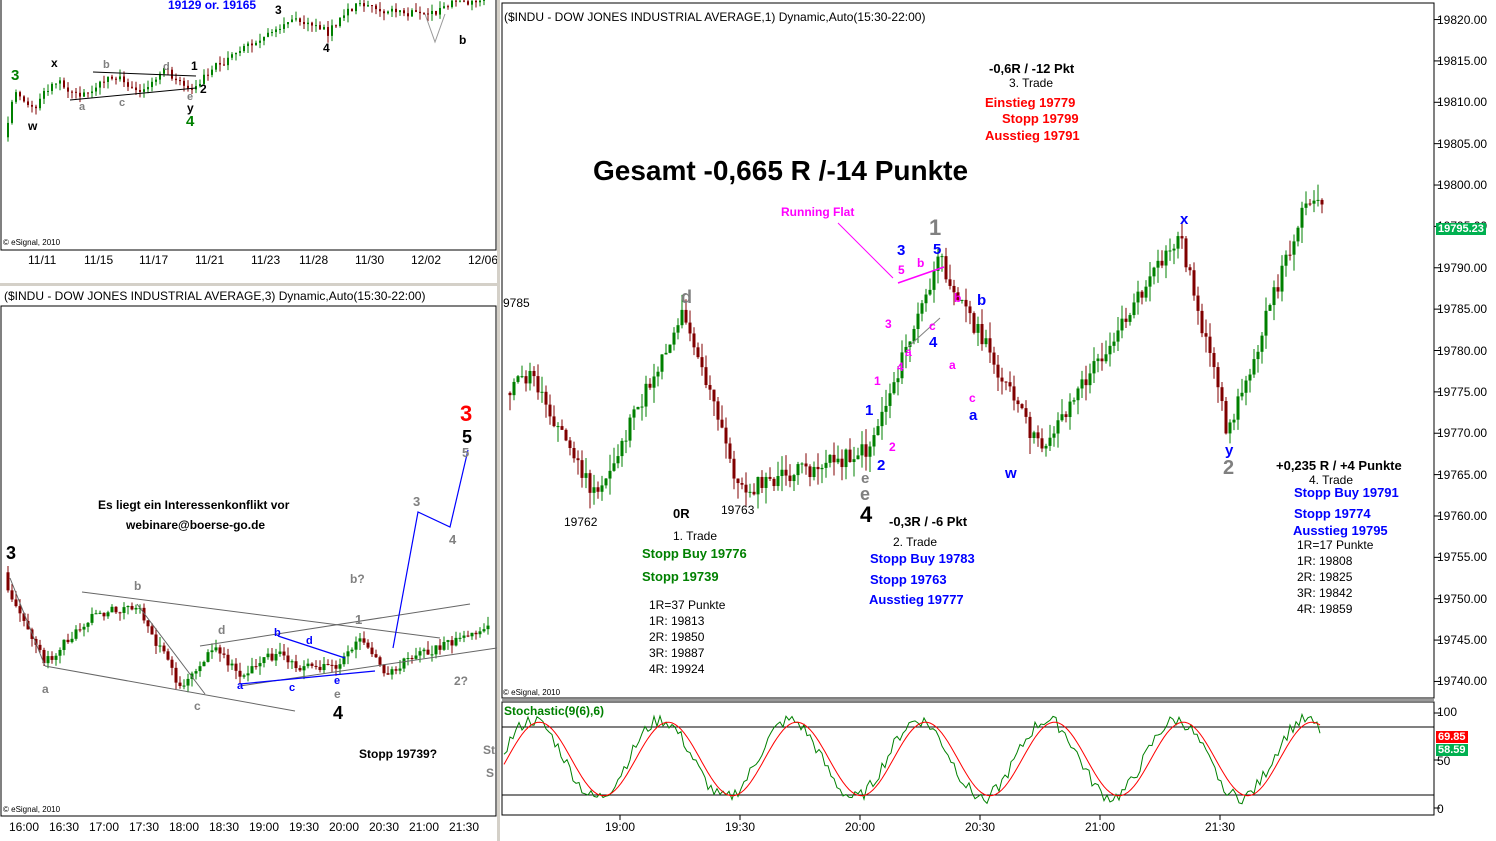 Image resolution: width=1496 pixels, height=841 pixels. What do you see at coordinates (424, 827) in the screenshot?
I see `x-tick: 21:00` at bounding box center [424, 827].